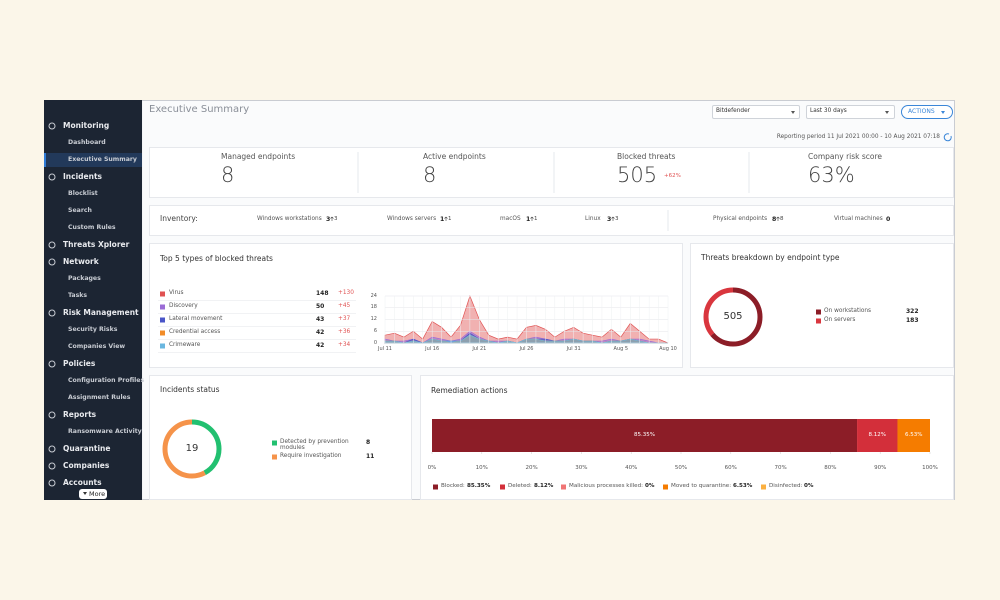  Describe the element at coordinates (80, 210) in the screenshot. I see `nav-item: Search` at that location.